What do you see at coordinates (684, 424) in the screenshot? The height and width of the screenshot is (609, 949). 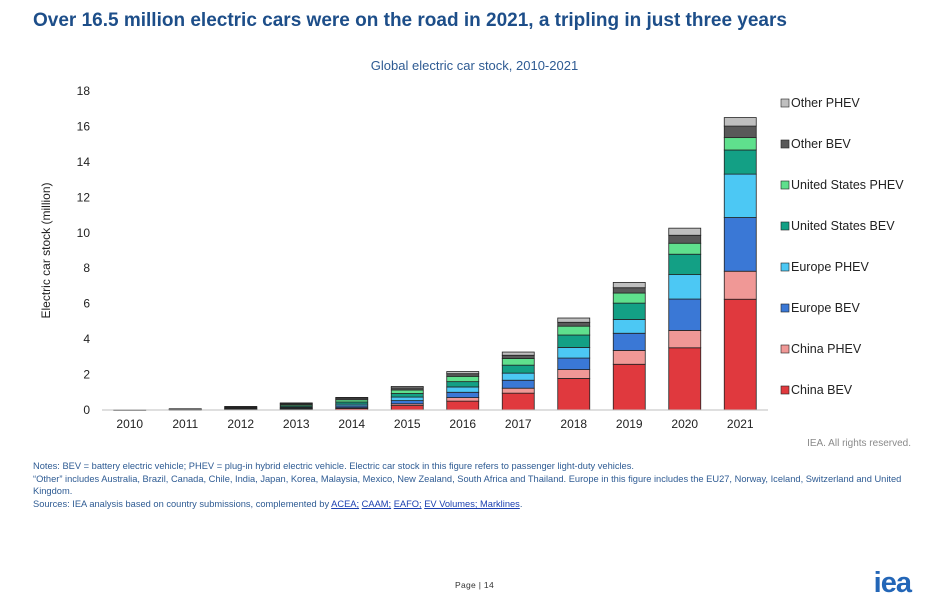 I see `x-tick-label: 2020` at bounding box center [684, 424].